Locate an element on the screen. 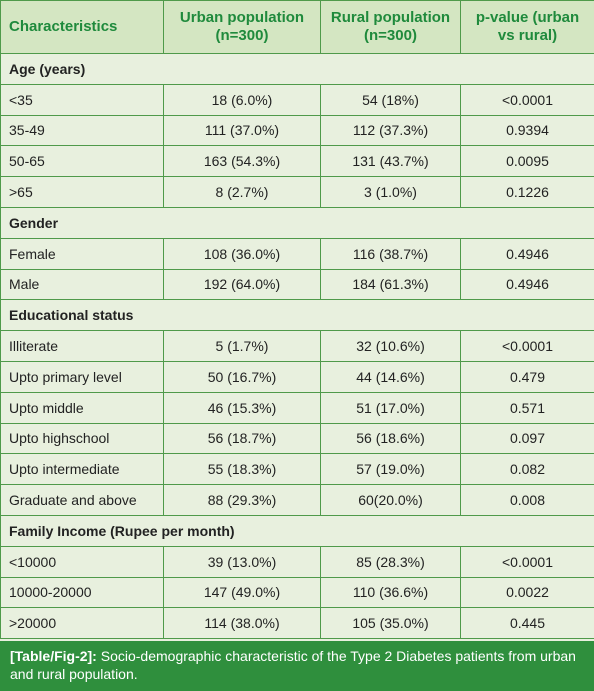 The height and width of the screenshot is (691, 594). value-cell: 105 (35.0%) is located at coordinates (390, 623).